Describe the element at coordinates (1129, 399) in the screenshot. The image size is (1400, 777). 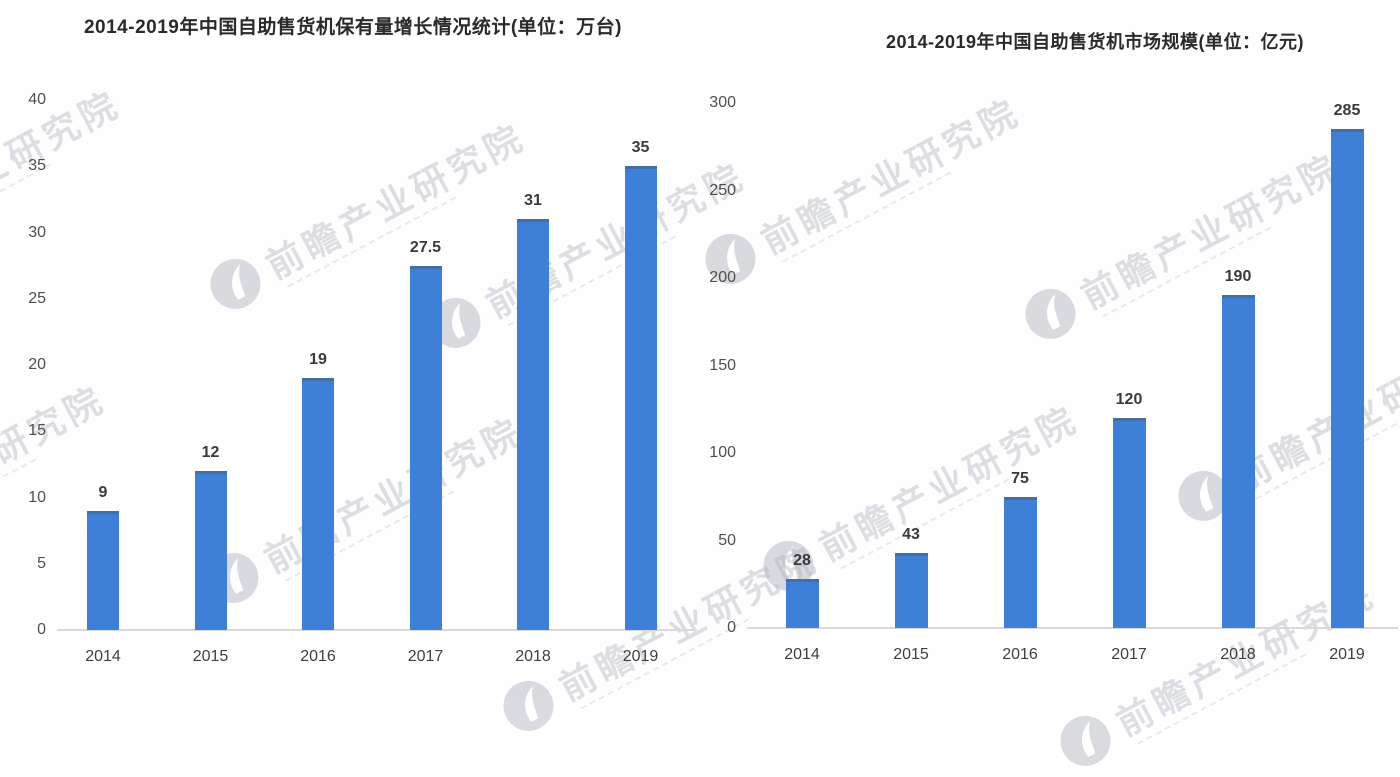
I see `bar-value-label: 120` at that location.